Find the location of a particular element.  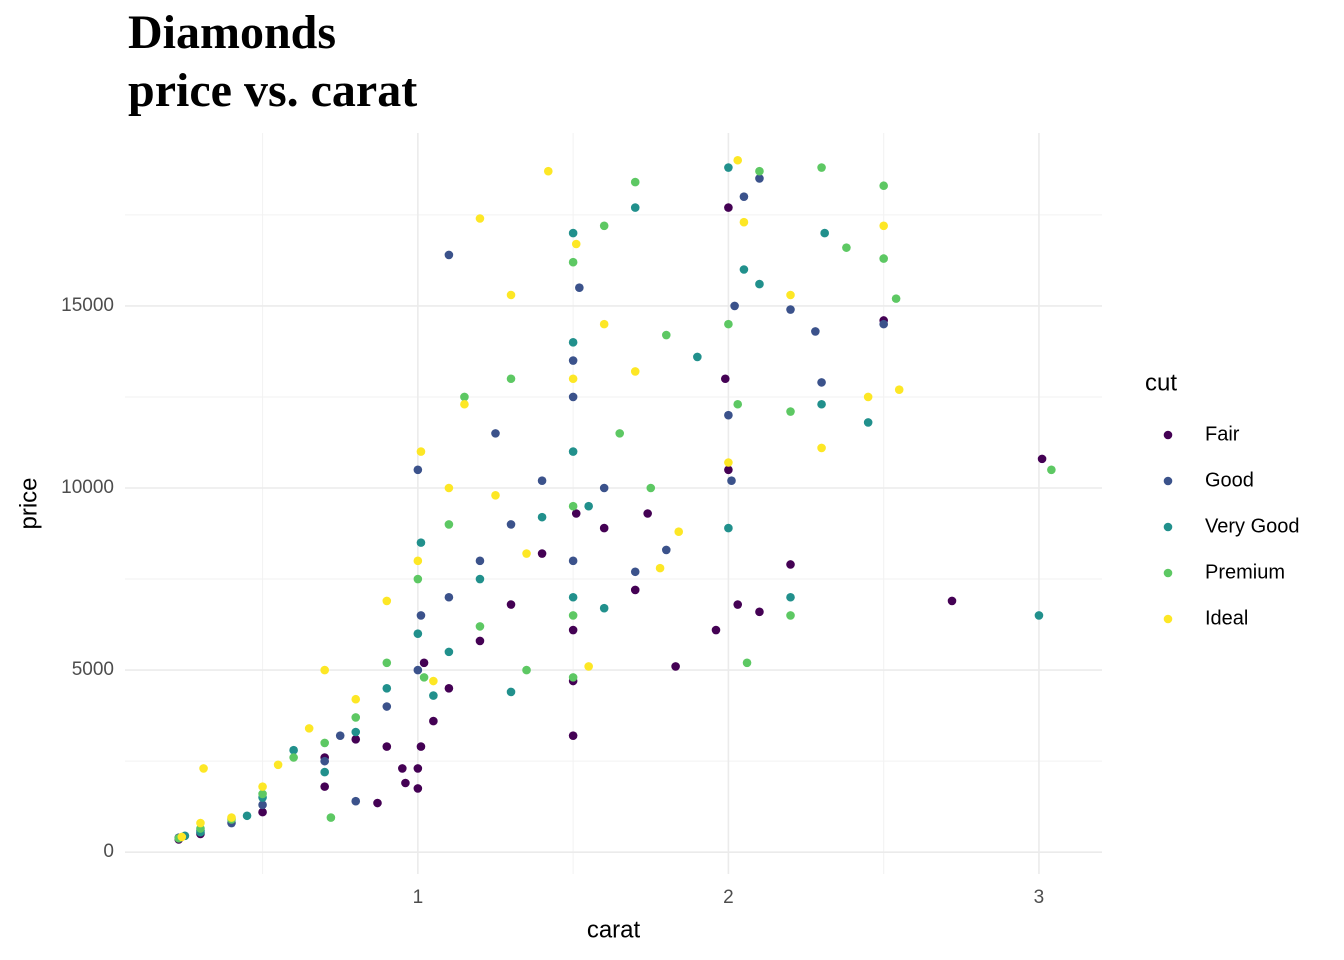

legend-label: Good is located at coordinates (1229, 480).